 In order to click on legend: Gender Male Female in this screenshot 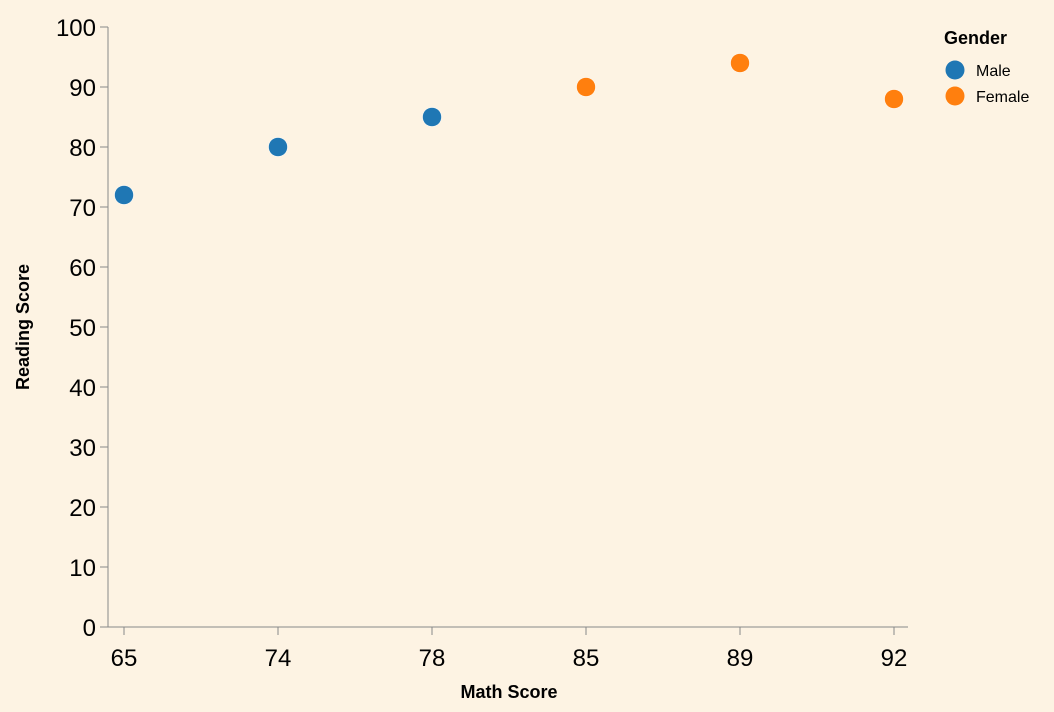, I will do `click(986, 67)`.